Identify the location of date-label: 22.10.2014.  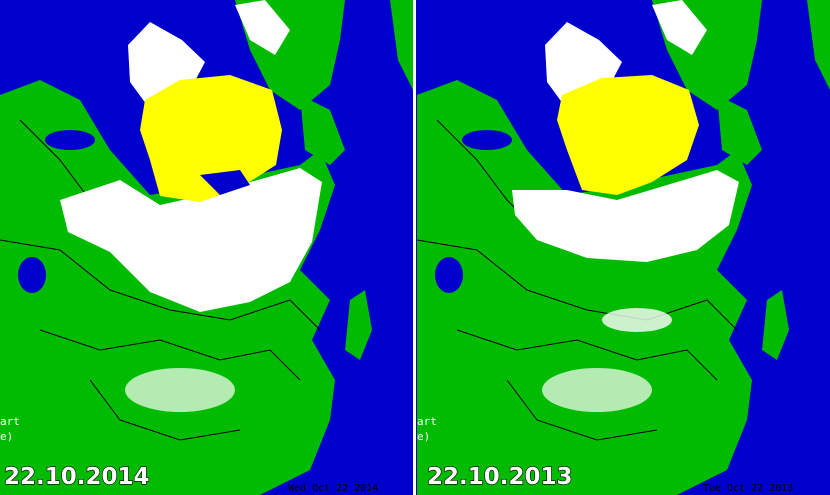
(77, 477).